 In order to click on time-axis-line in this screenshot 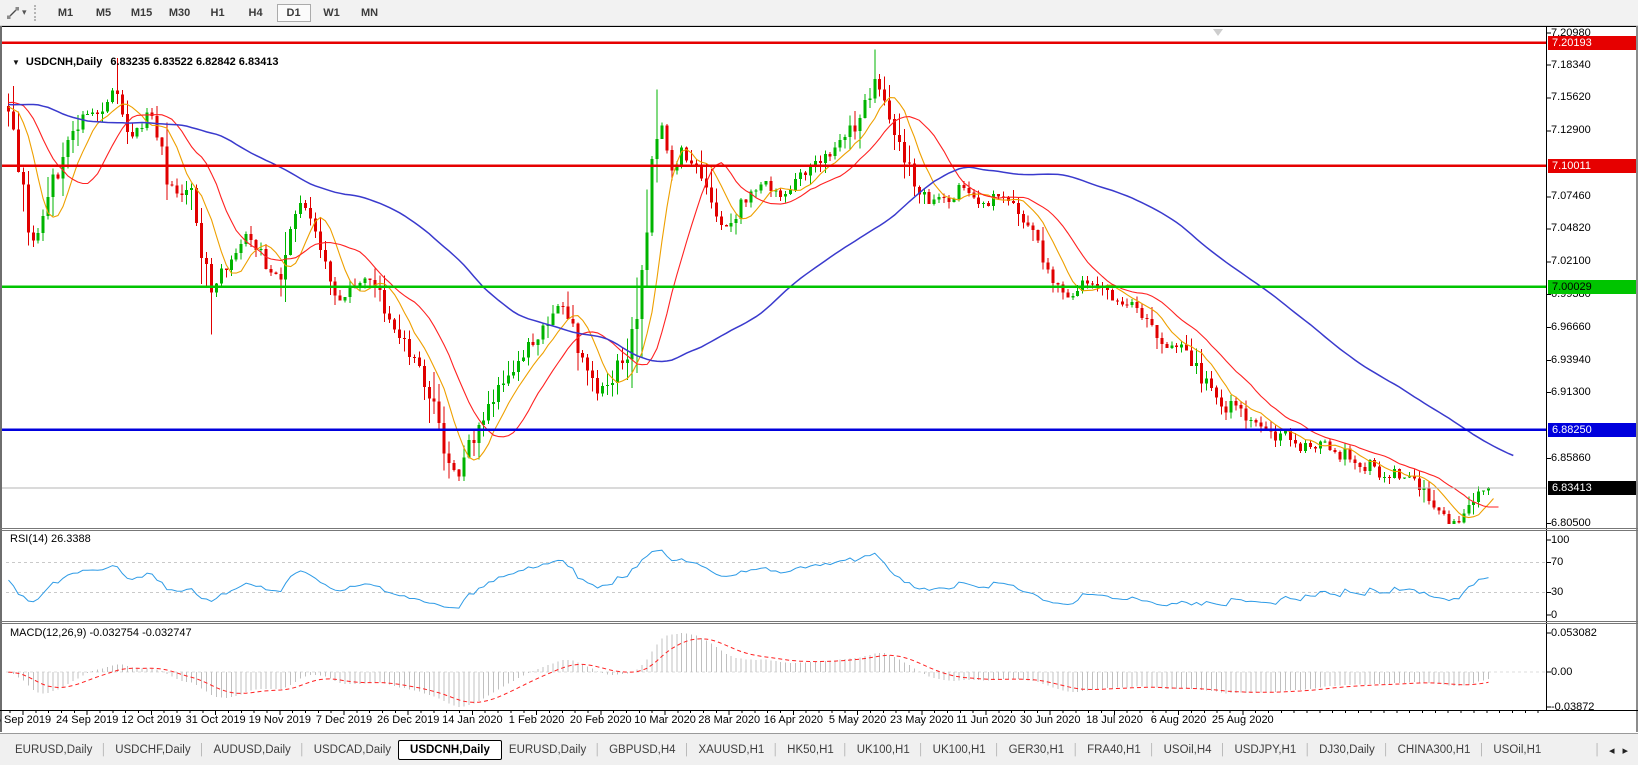, I will do `click(819, 710)`.